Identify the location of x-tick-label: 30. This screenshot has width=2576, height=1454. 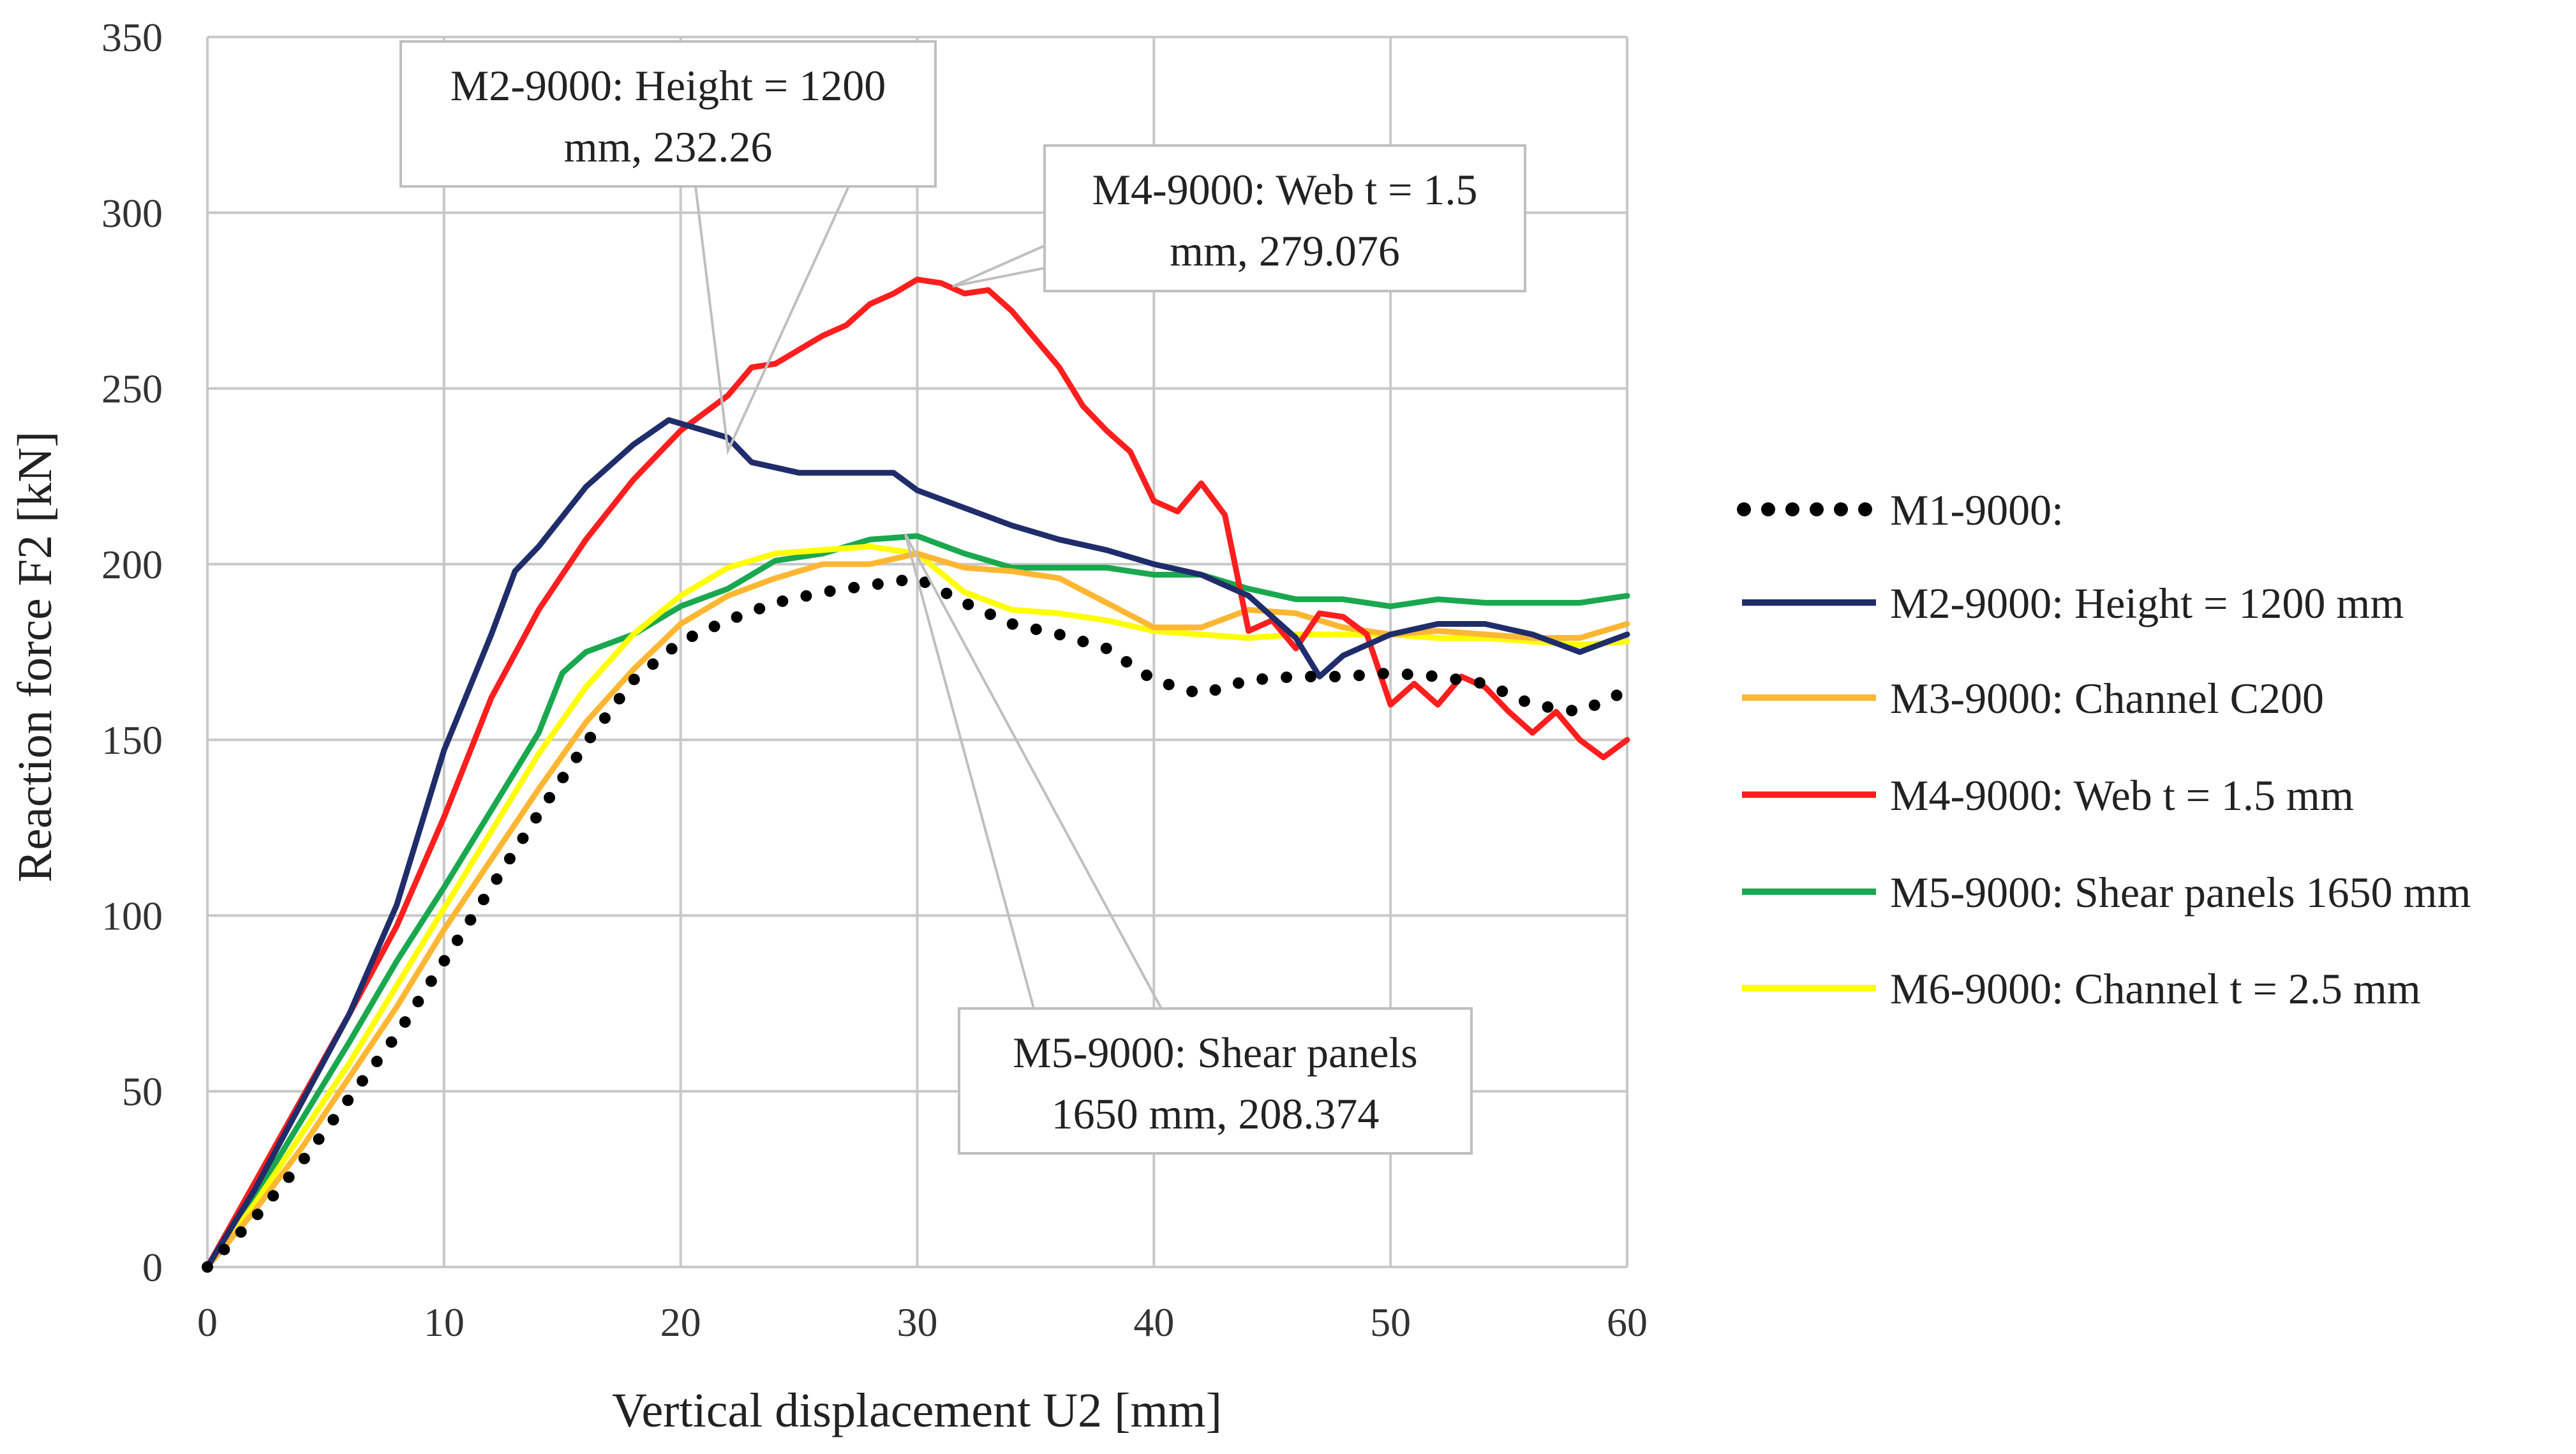
(917, 1322).